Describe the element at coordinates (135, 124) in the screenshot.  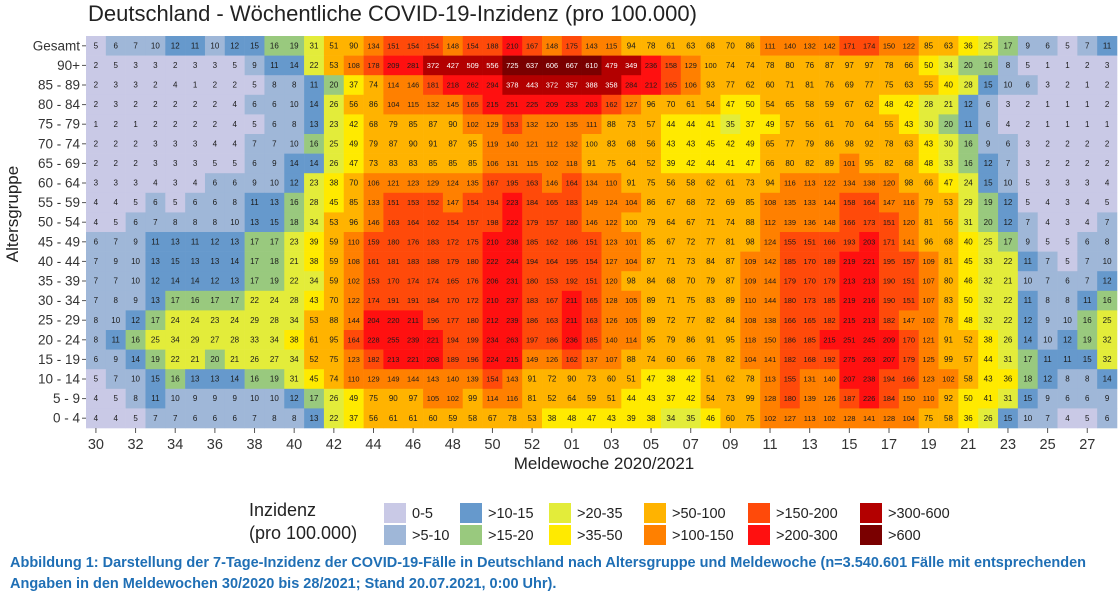
I see `cell-value-label: 1` at that location.